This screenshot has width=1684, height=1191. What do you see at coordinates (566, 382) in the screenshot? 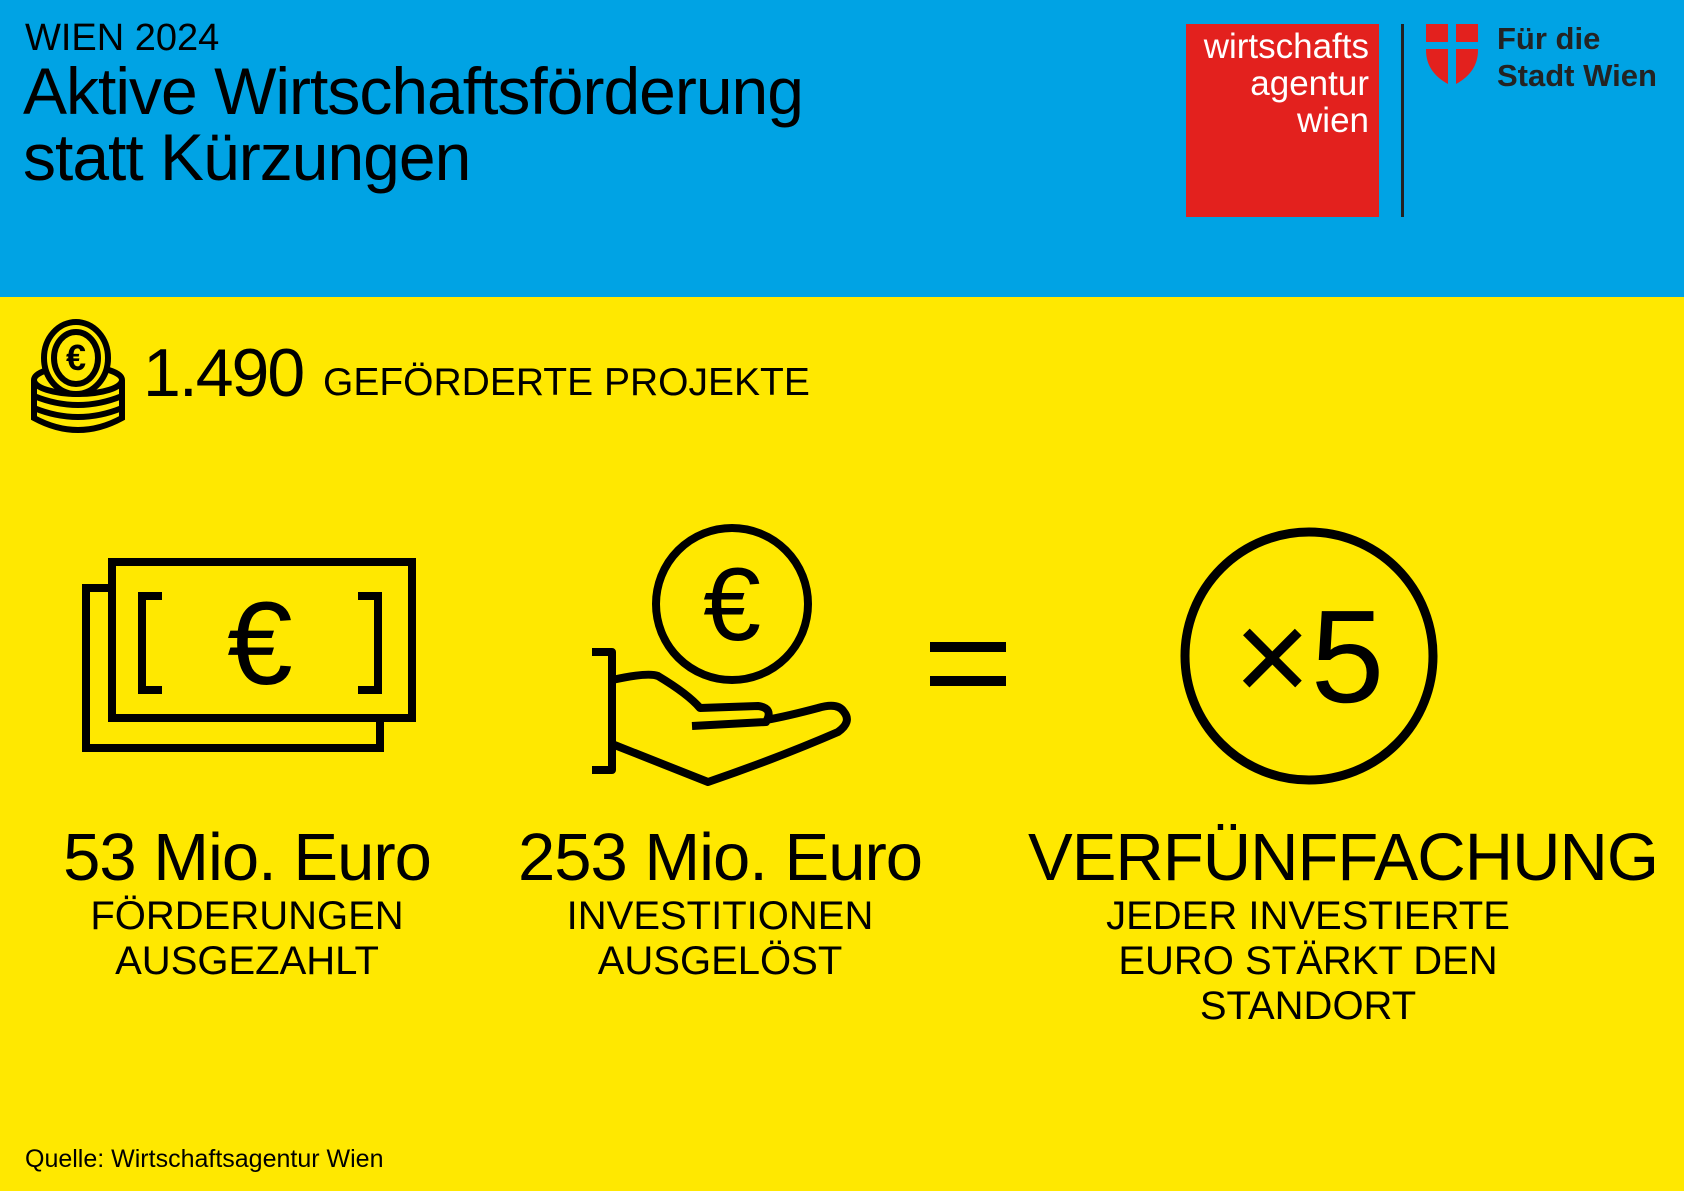
I see `projects-label: GEFÖRDERTE PROJEKTE` at bounding box center [566, 382].